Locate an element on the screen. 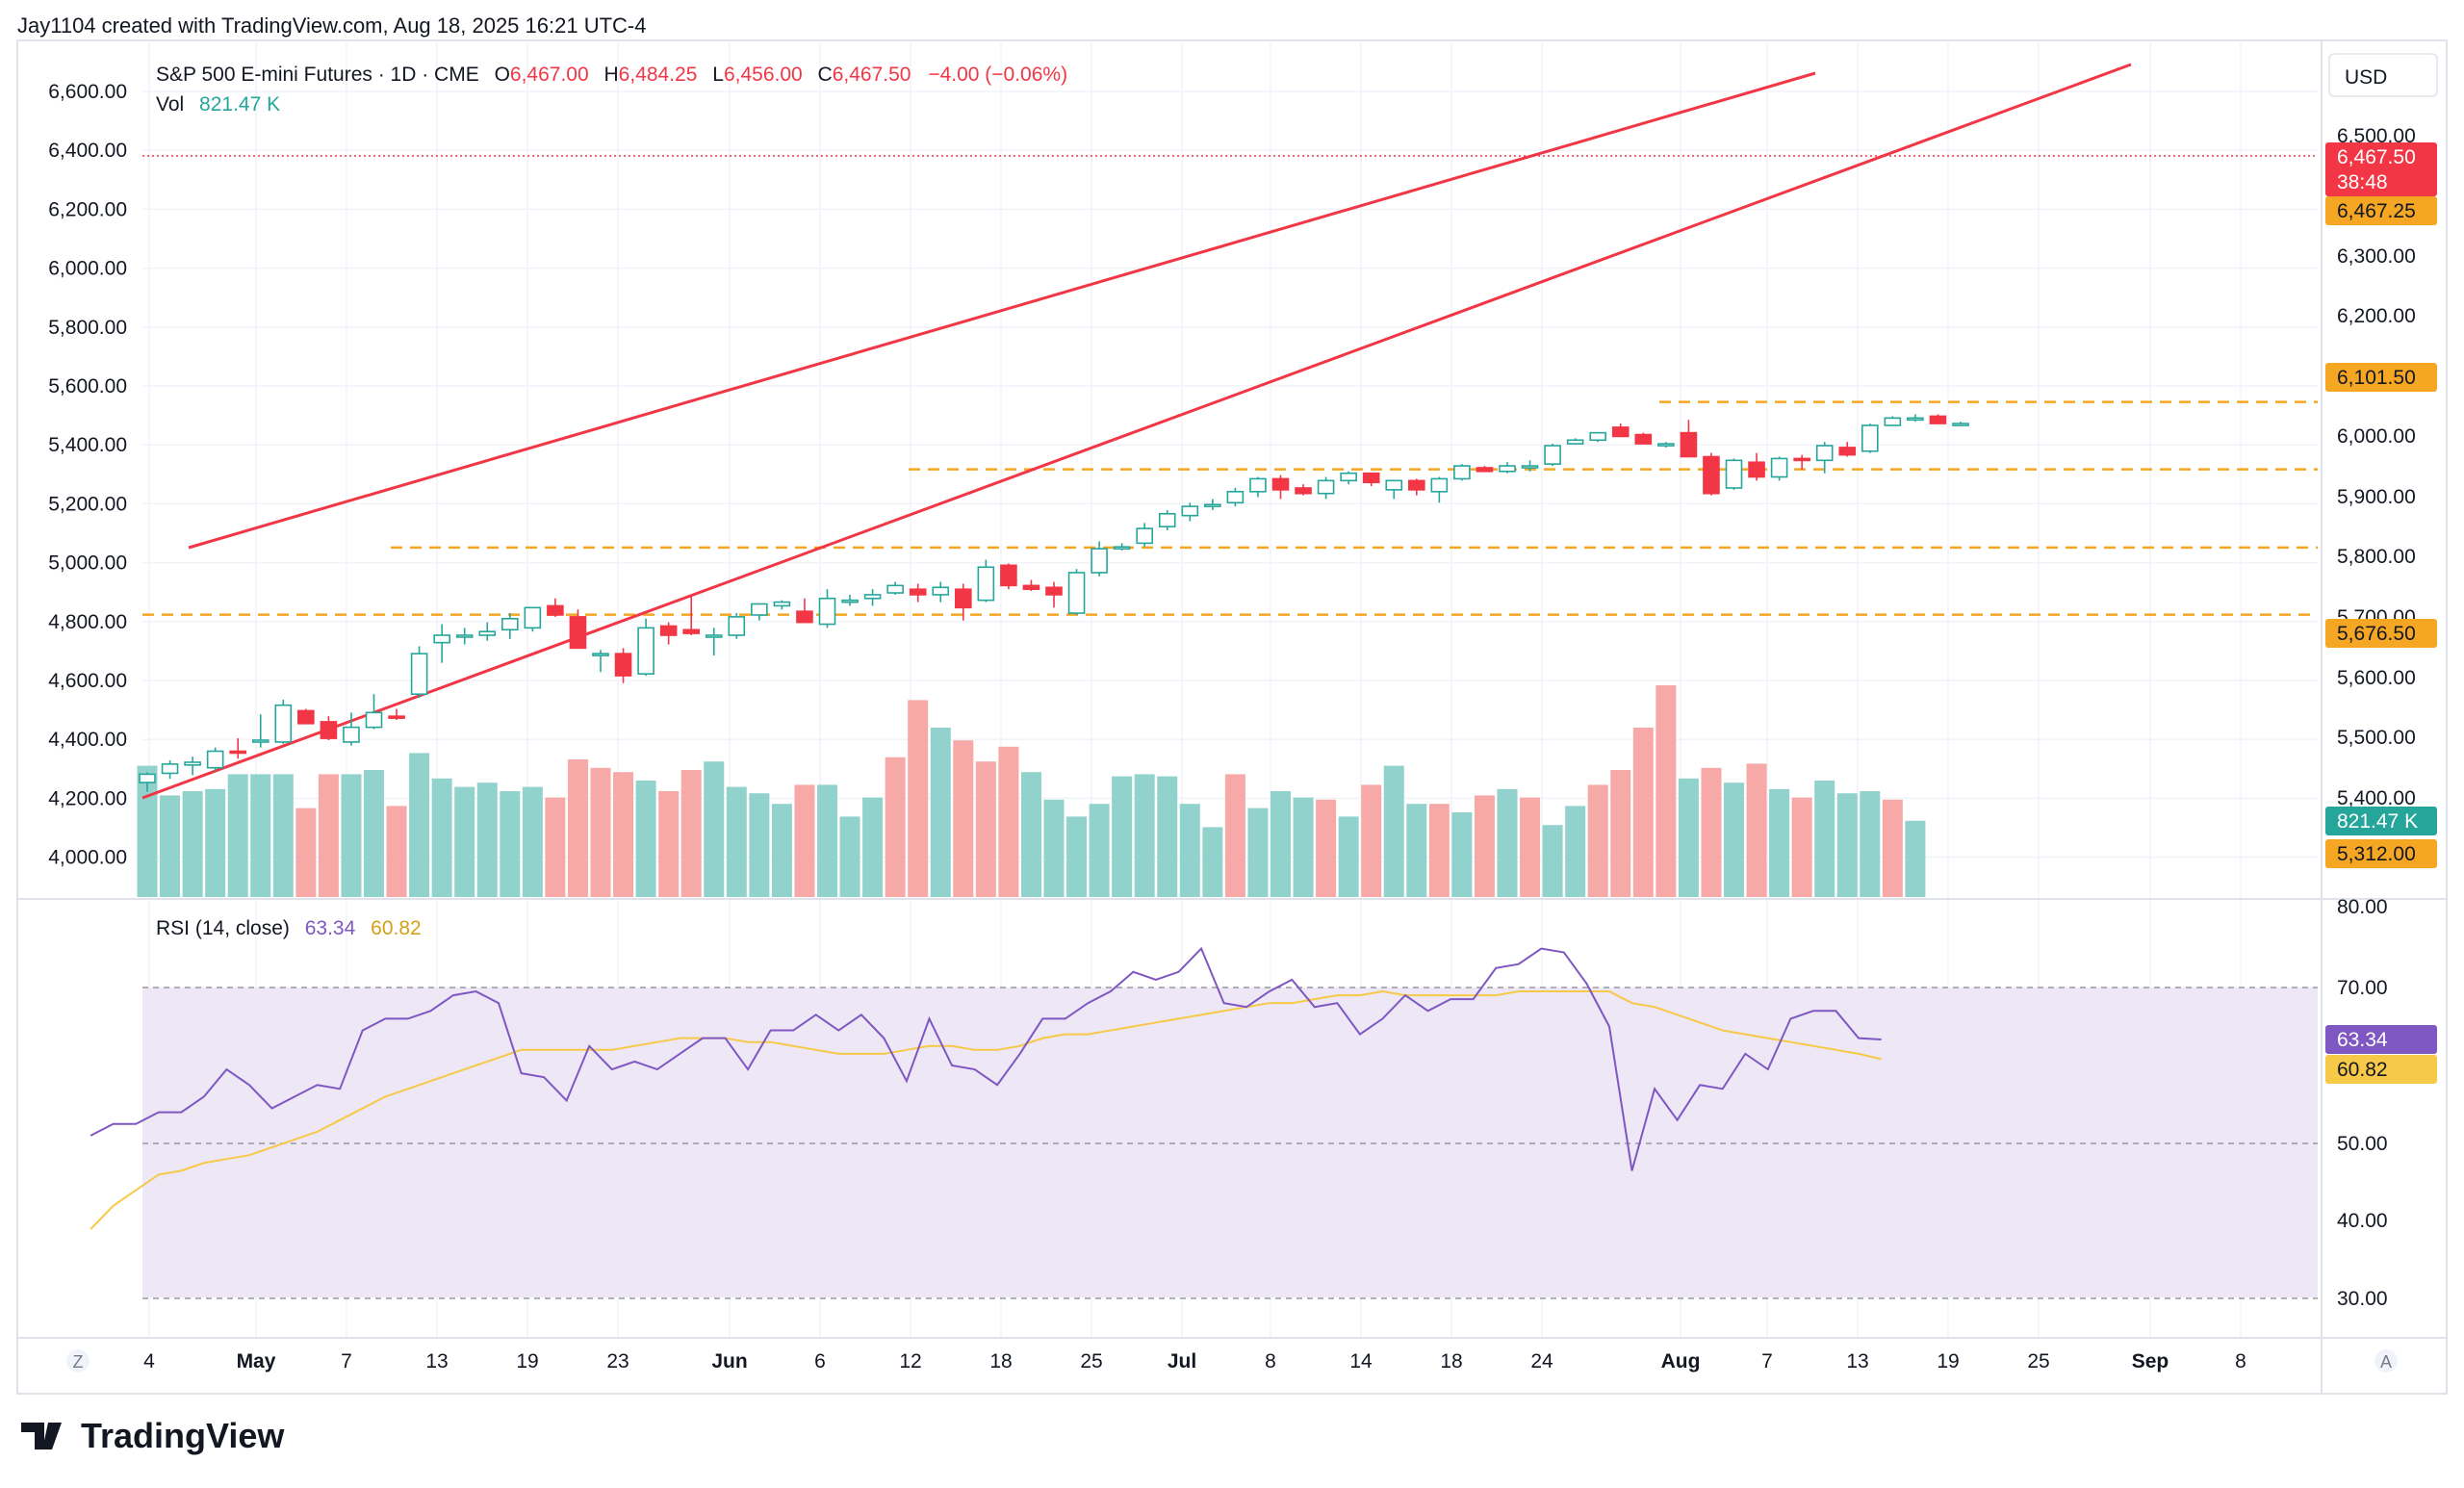  rsi-axis-tick: 70.00 is located at coordinates (2362, 988).